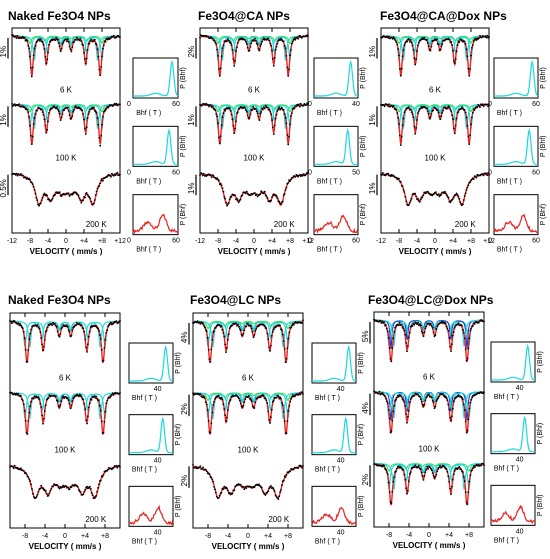  I want to click on inset-x-label: Bhf ( T ), so click(329, 250).